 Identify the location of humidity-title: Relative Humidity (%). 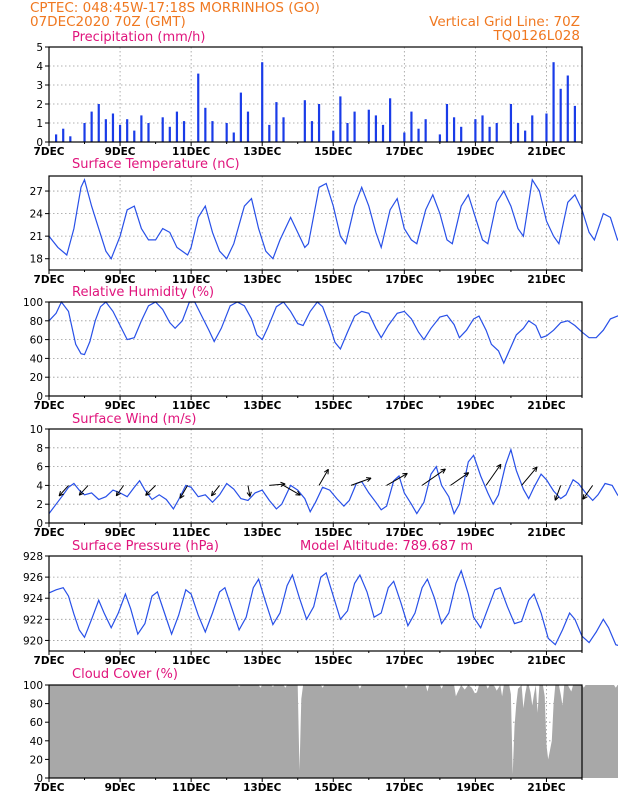
(143, 292).